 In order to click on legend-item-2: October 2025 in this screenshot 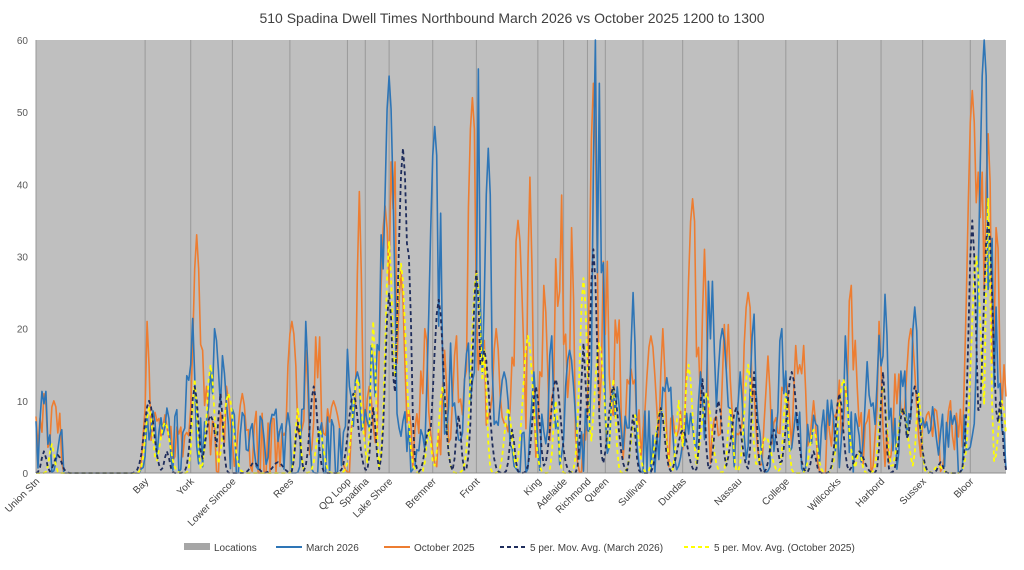, I will do `click(429, 548)`.